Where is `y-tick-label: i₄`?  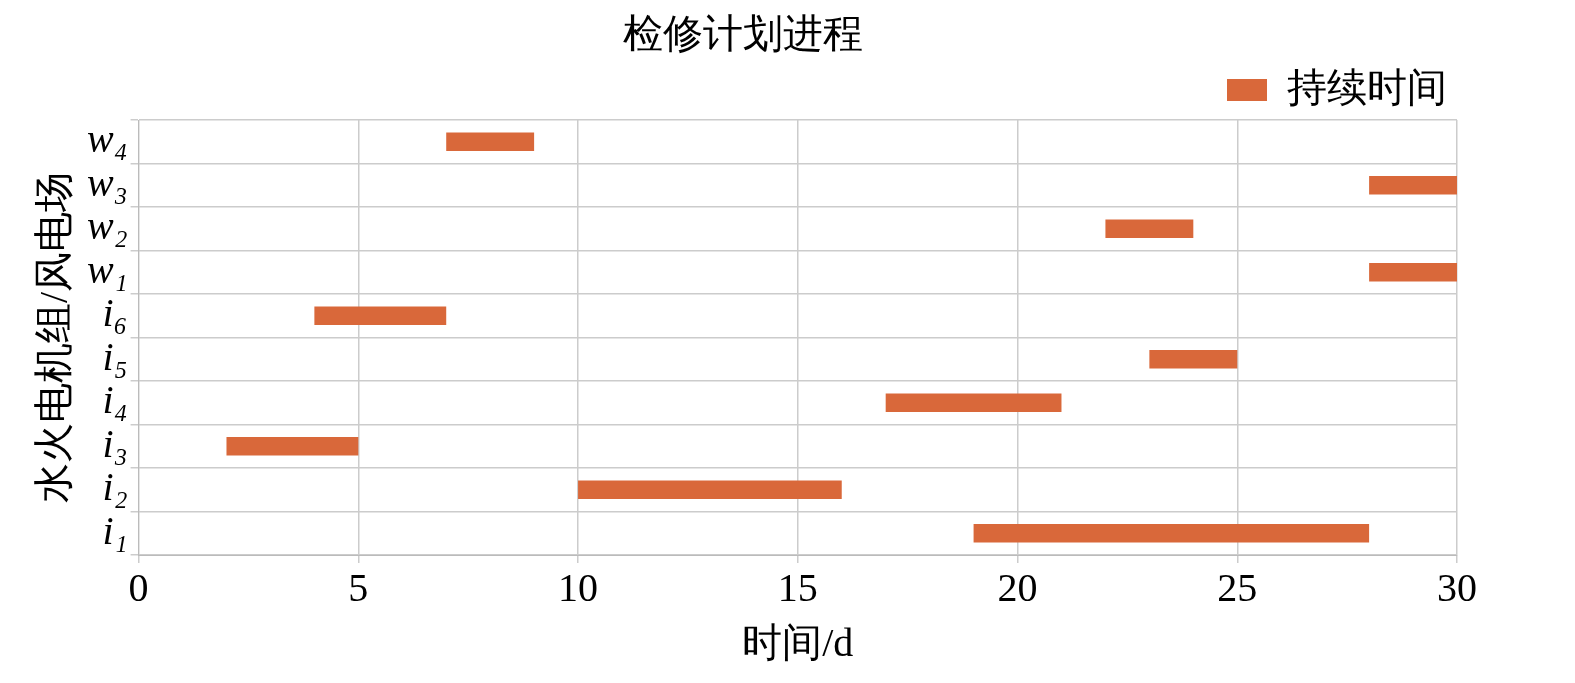
y-tick-label: i₄ is located at coordinates (115, 400).